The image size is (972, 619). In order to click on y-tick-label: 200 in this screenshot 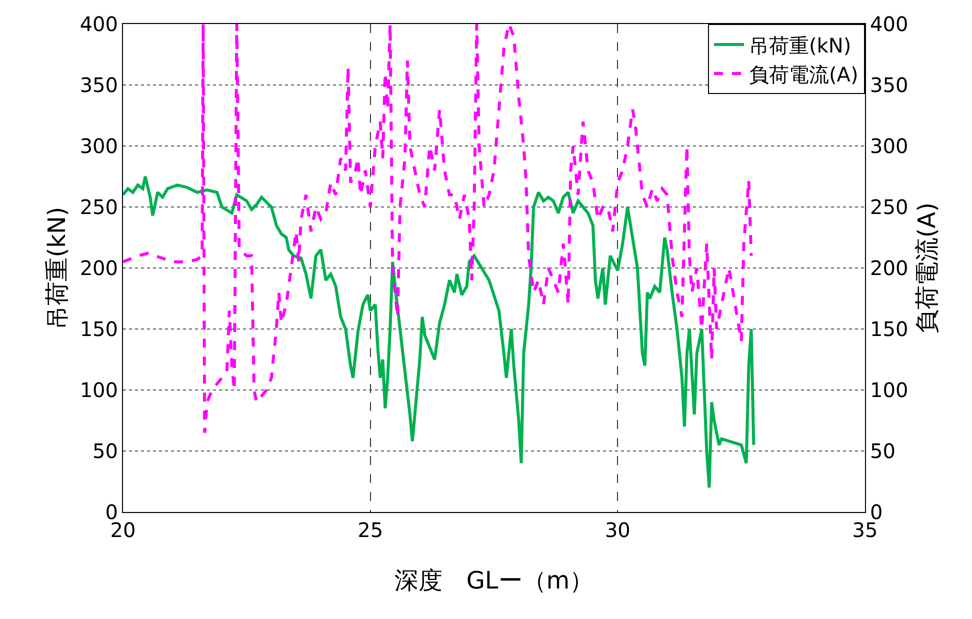, I will do `click(99, 268)`.